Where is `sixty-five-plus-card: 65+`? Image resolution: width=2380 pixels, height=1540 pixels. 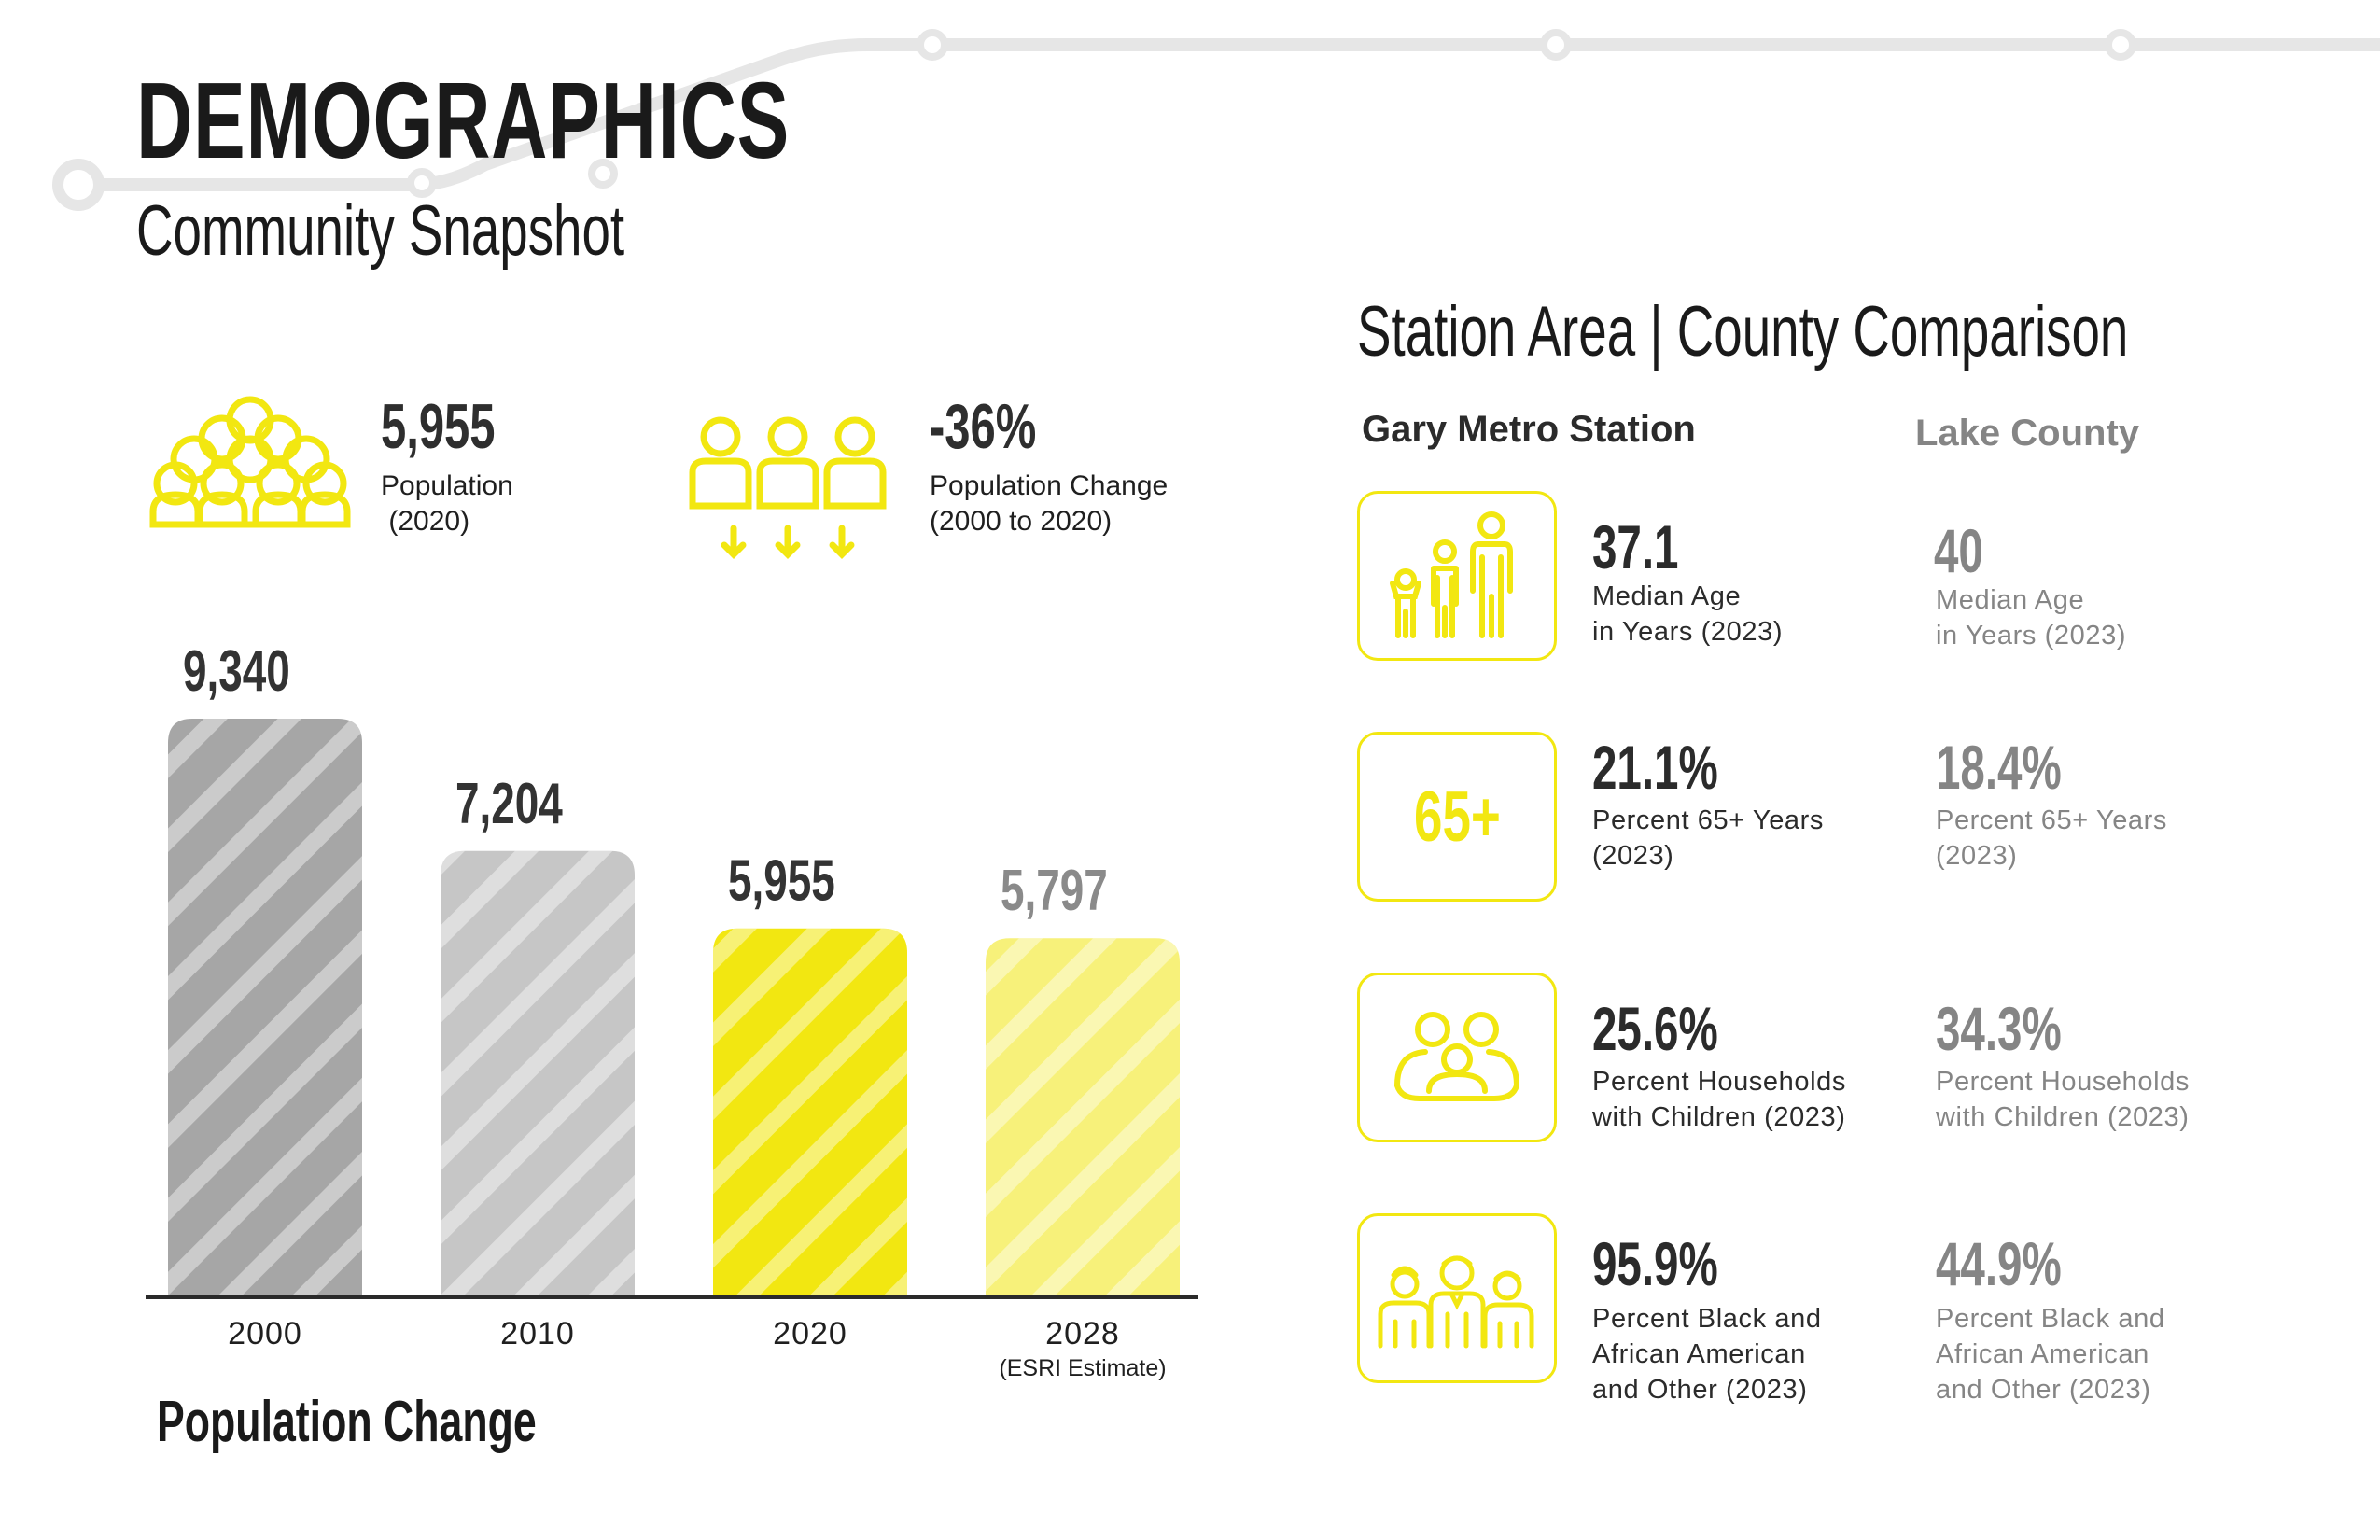 sixty-five-plus-card: 65+ is located at coordinates (1457, 817).